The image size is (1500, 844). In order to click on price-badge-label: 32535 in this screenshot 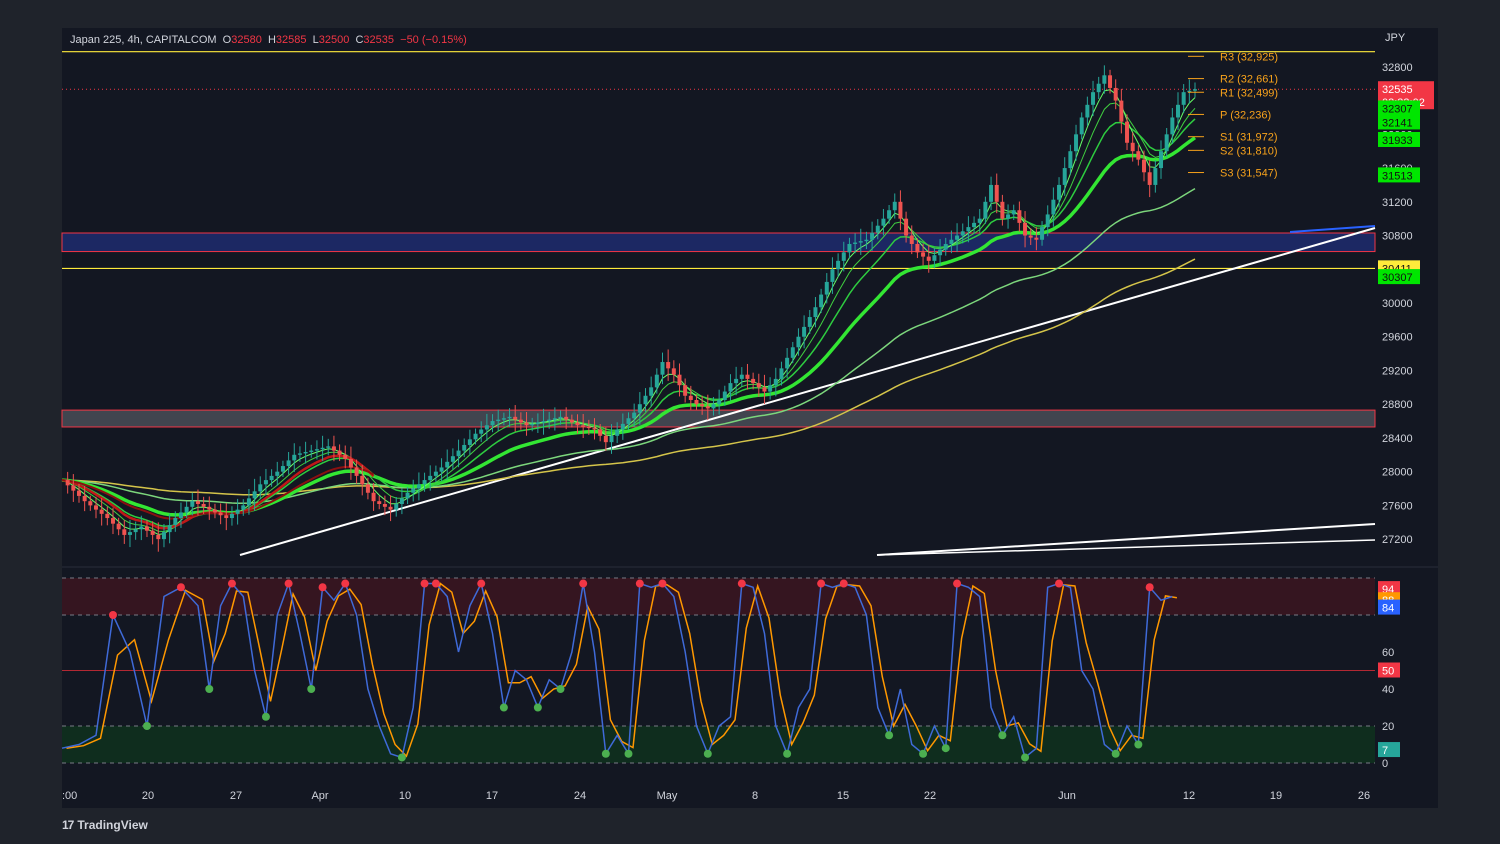, I will do `click(1397, 90)`.